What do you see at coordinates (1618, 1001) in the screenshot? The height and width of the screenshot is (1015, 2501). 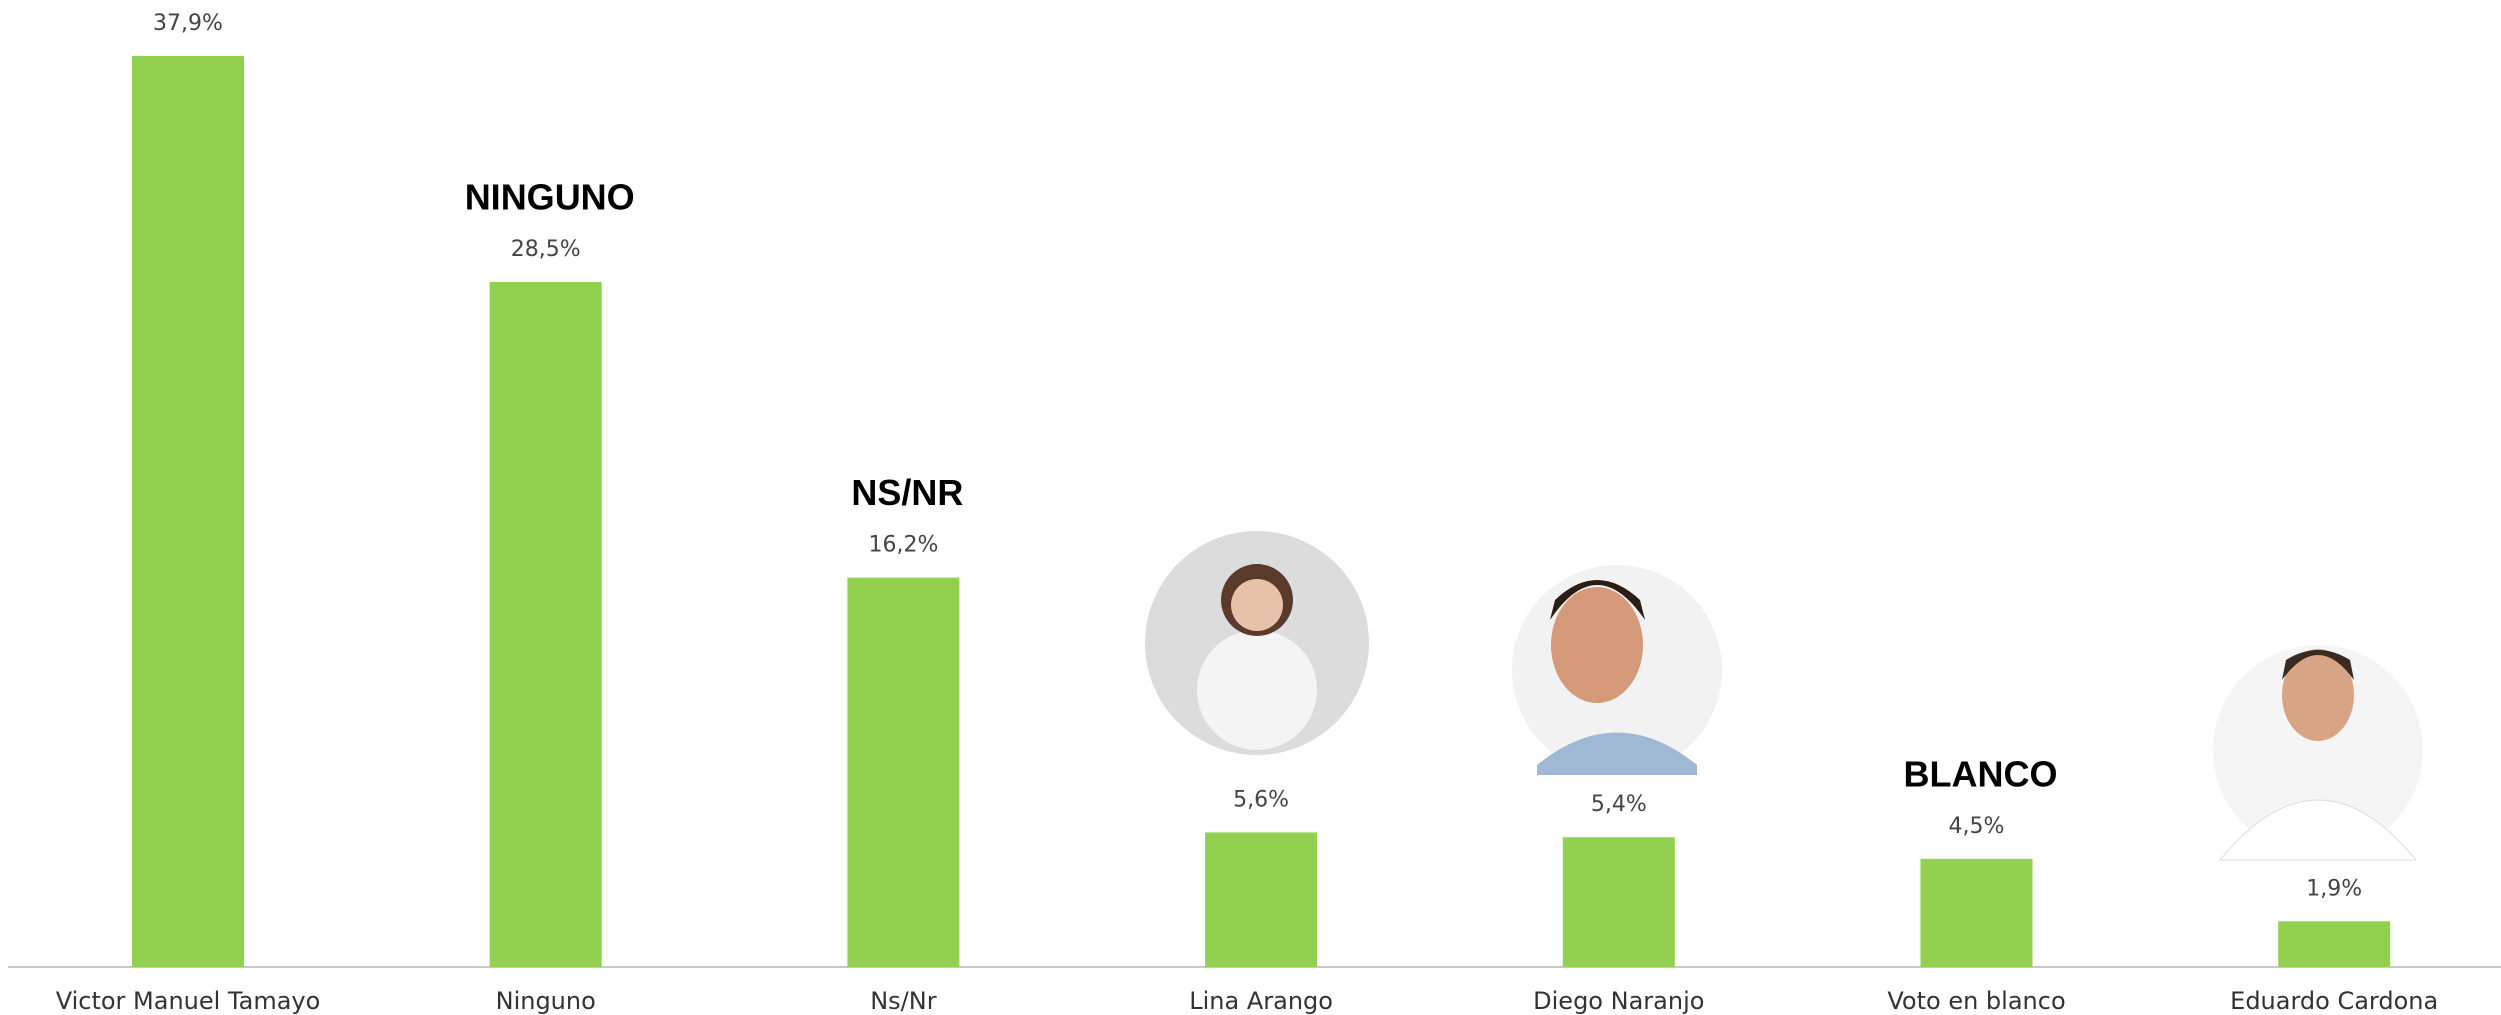 I see `x-tick-label: Diego Naranjo` at bounding box center [1618, 1001].